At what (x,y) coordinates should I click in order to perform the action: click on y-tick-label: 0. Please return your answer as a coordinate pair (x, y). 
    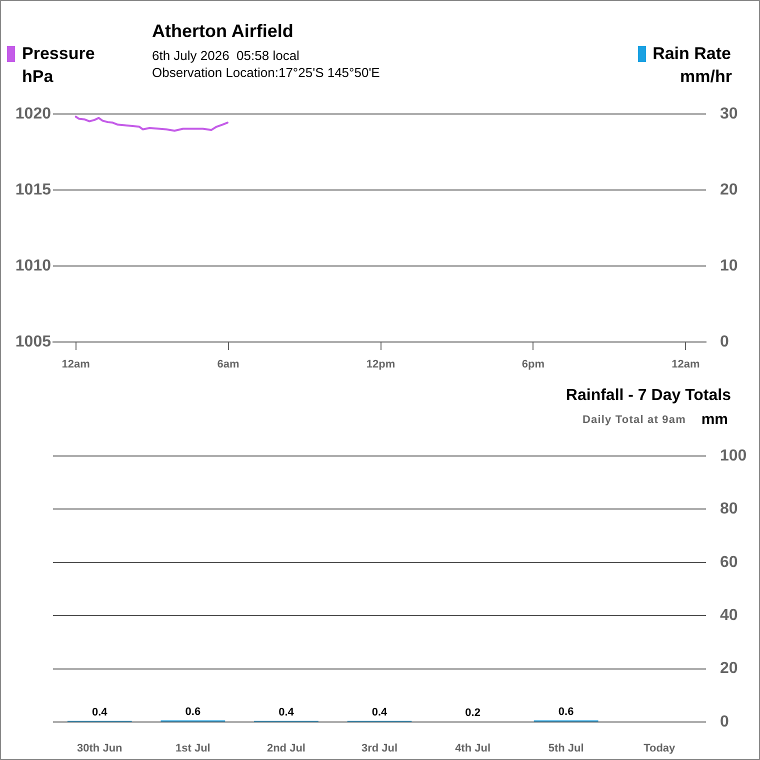
    Looking at the image, I should click on (724, 721).